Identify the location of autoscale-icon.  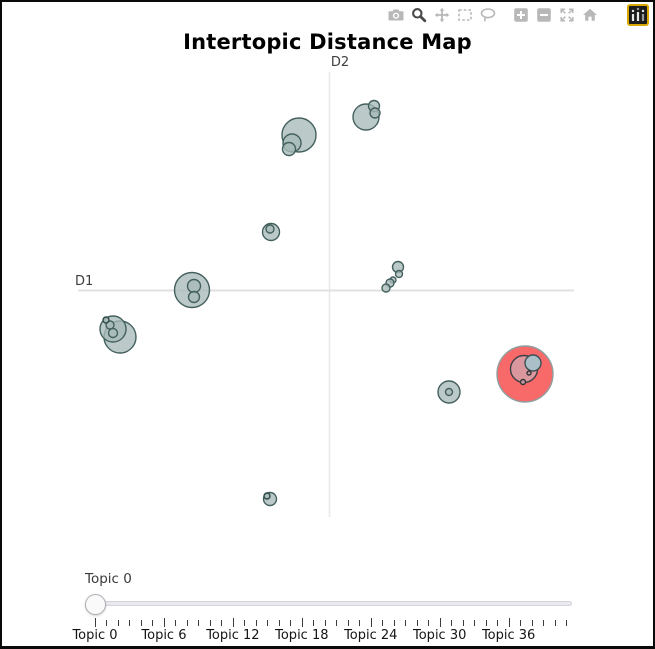
(567, 15).